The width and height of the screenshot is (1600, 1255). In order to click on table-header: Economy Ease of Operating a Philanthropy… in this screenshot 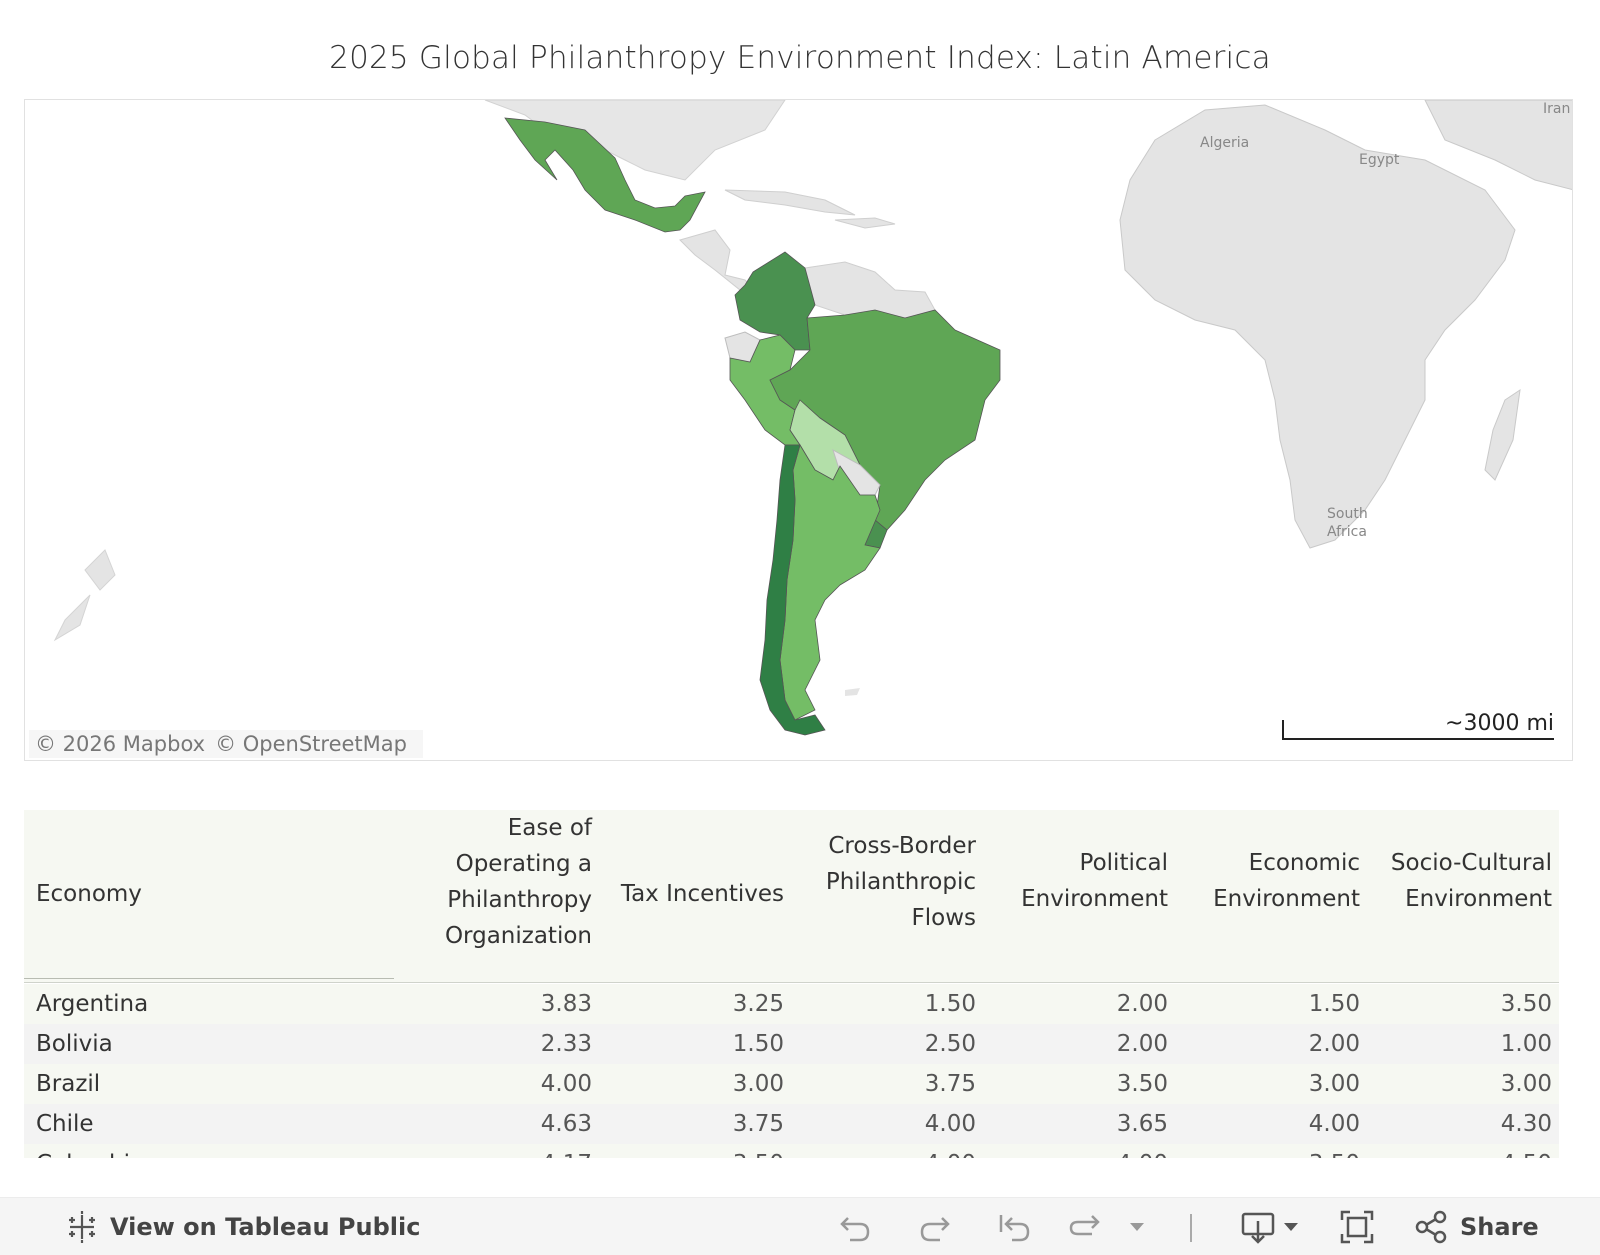, I will do `click(791, 896)`.